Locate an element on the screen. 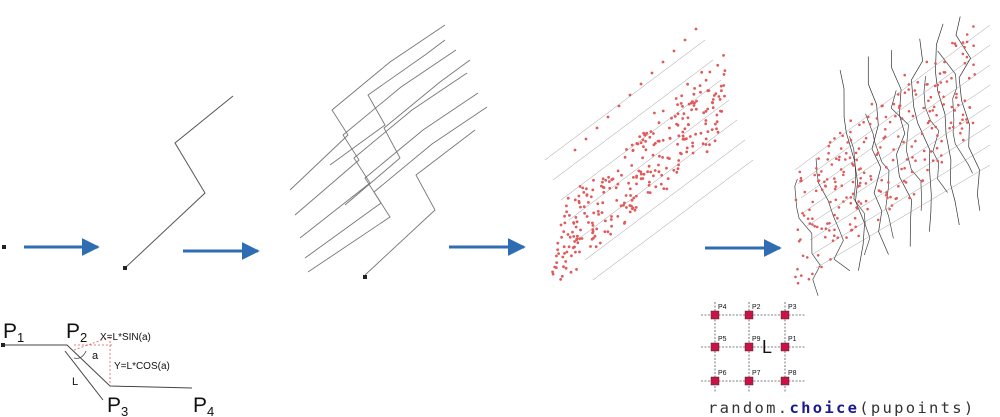  grid-center-label: L is located at coordinates (767, 347).